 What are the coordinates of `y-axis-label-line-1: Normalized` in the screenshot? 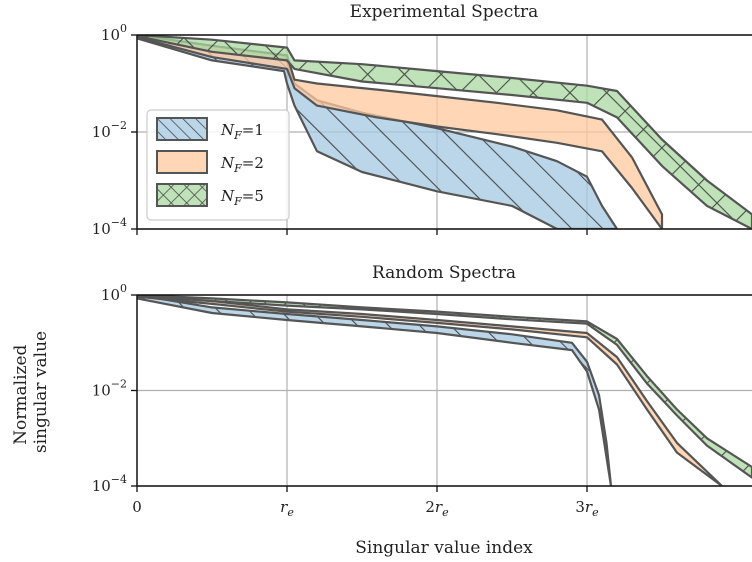 It's located at (21, 394).